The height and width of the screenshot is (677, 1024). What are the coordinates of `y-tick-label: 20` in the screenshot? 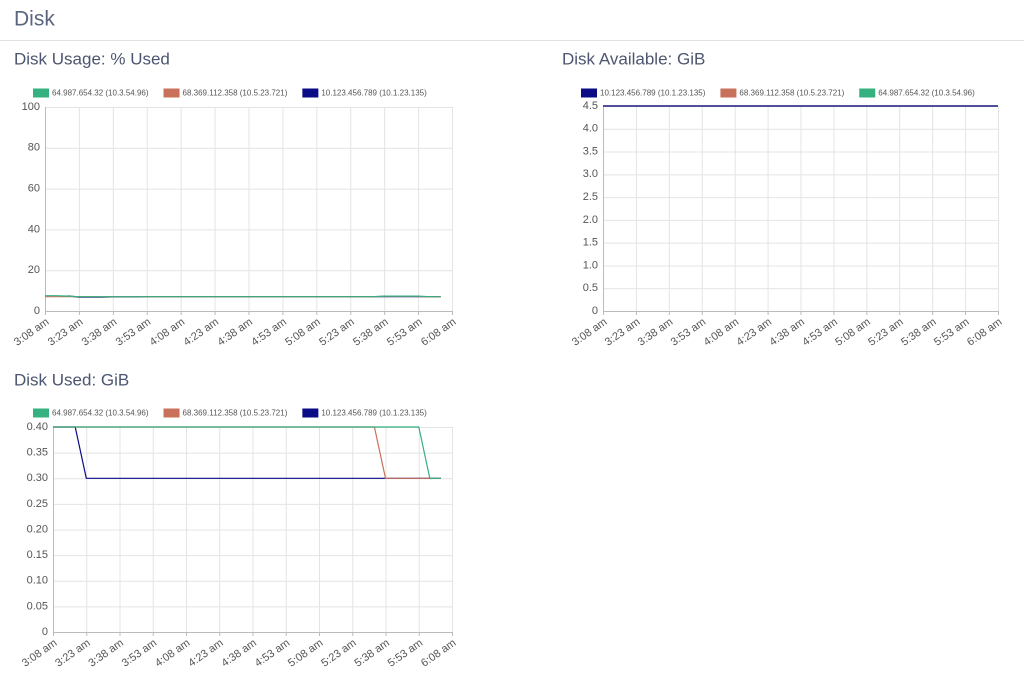 It's located at (34, 270).